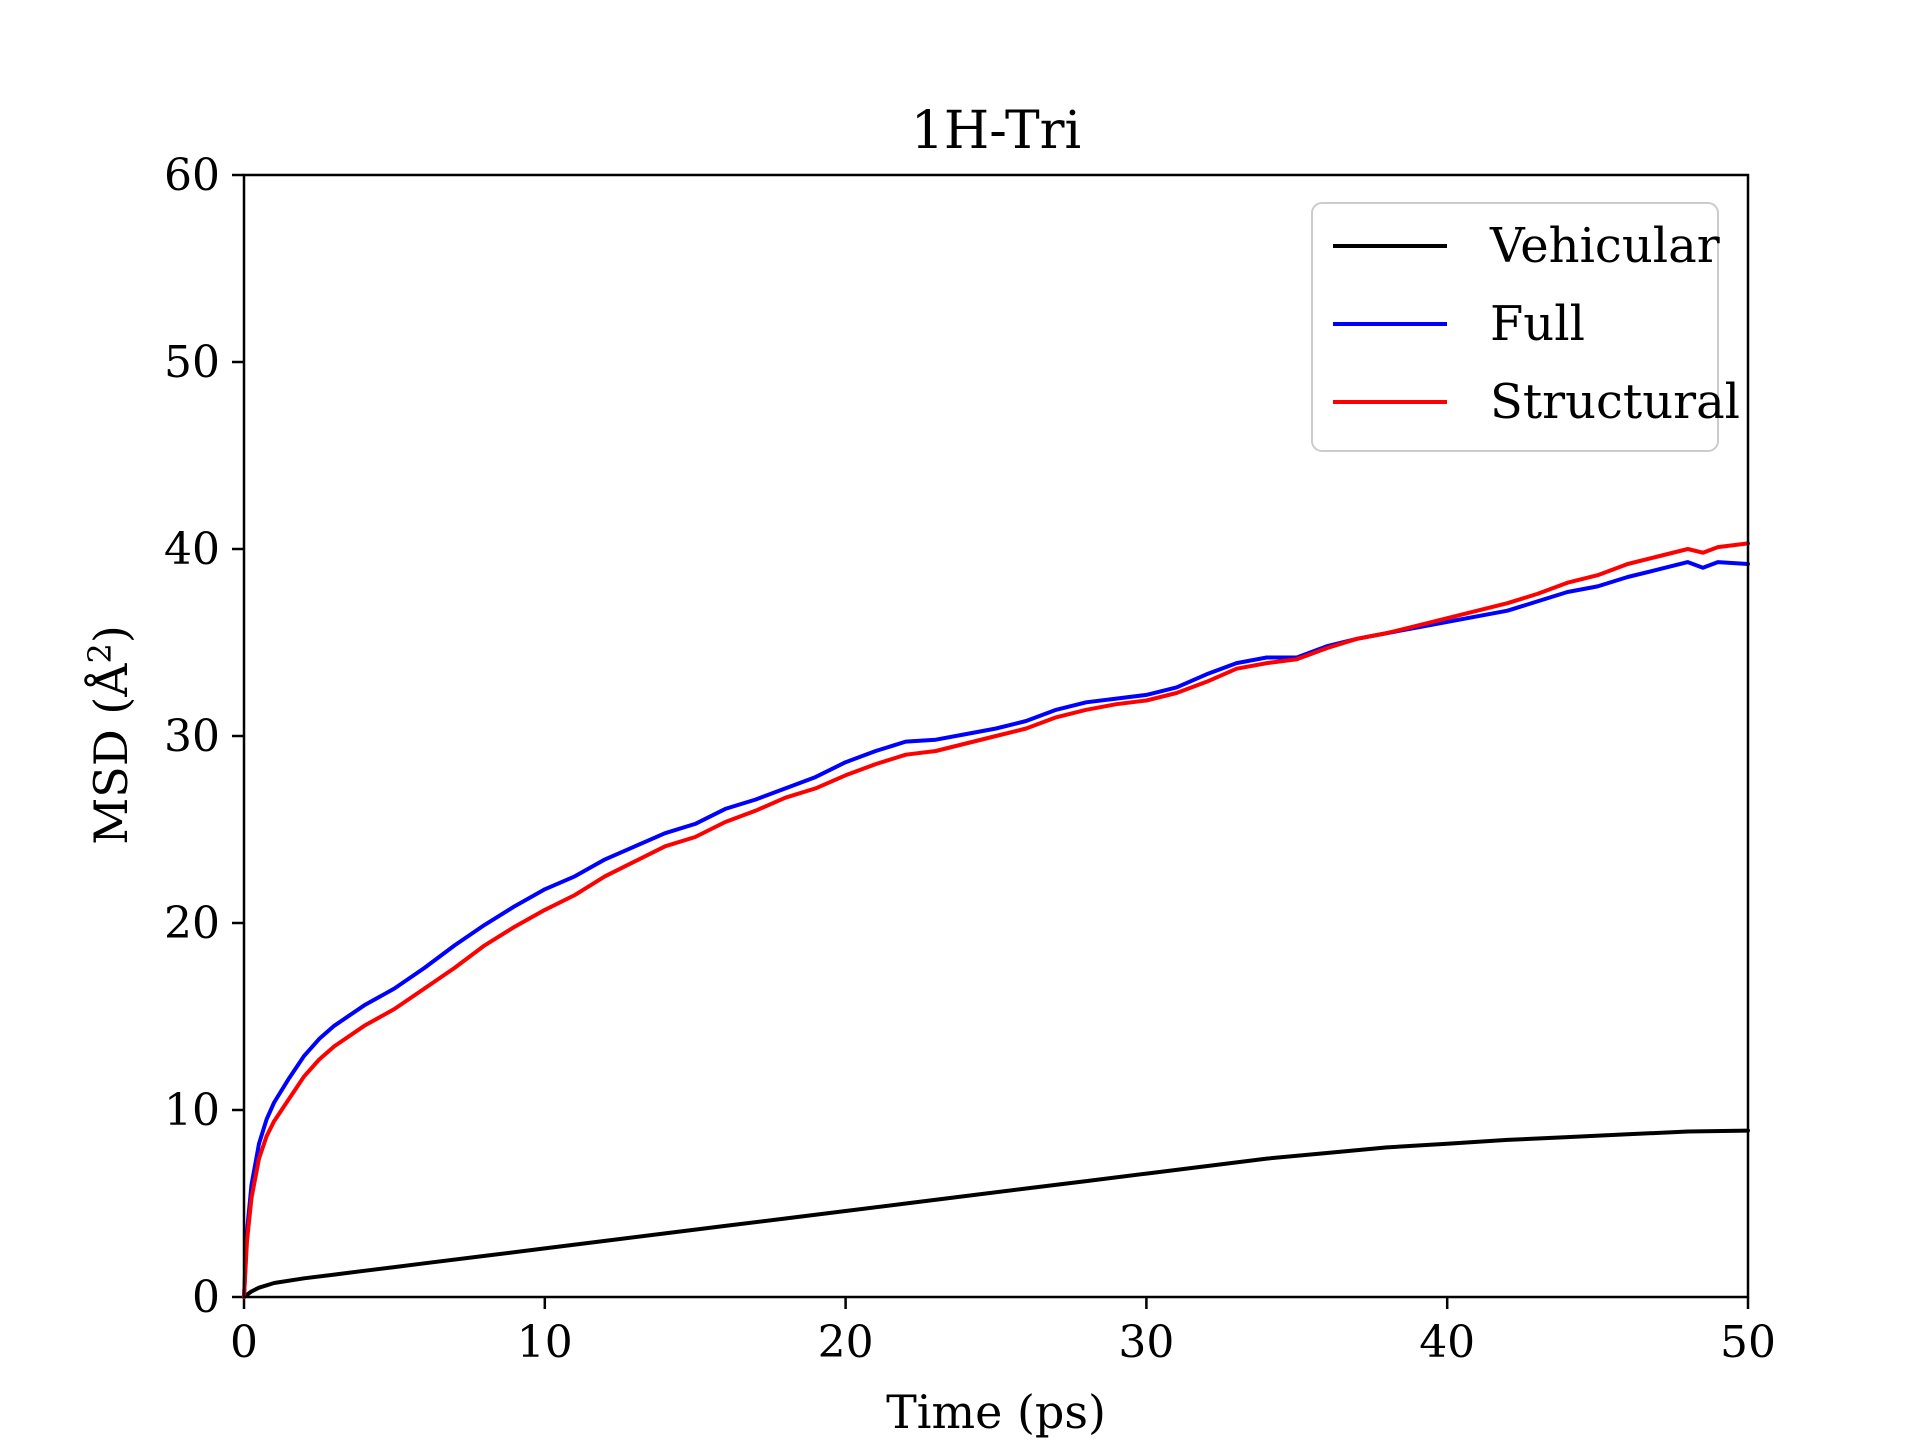  I want to click on x-tick-label: 40, so click(1447, 1342).